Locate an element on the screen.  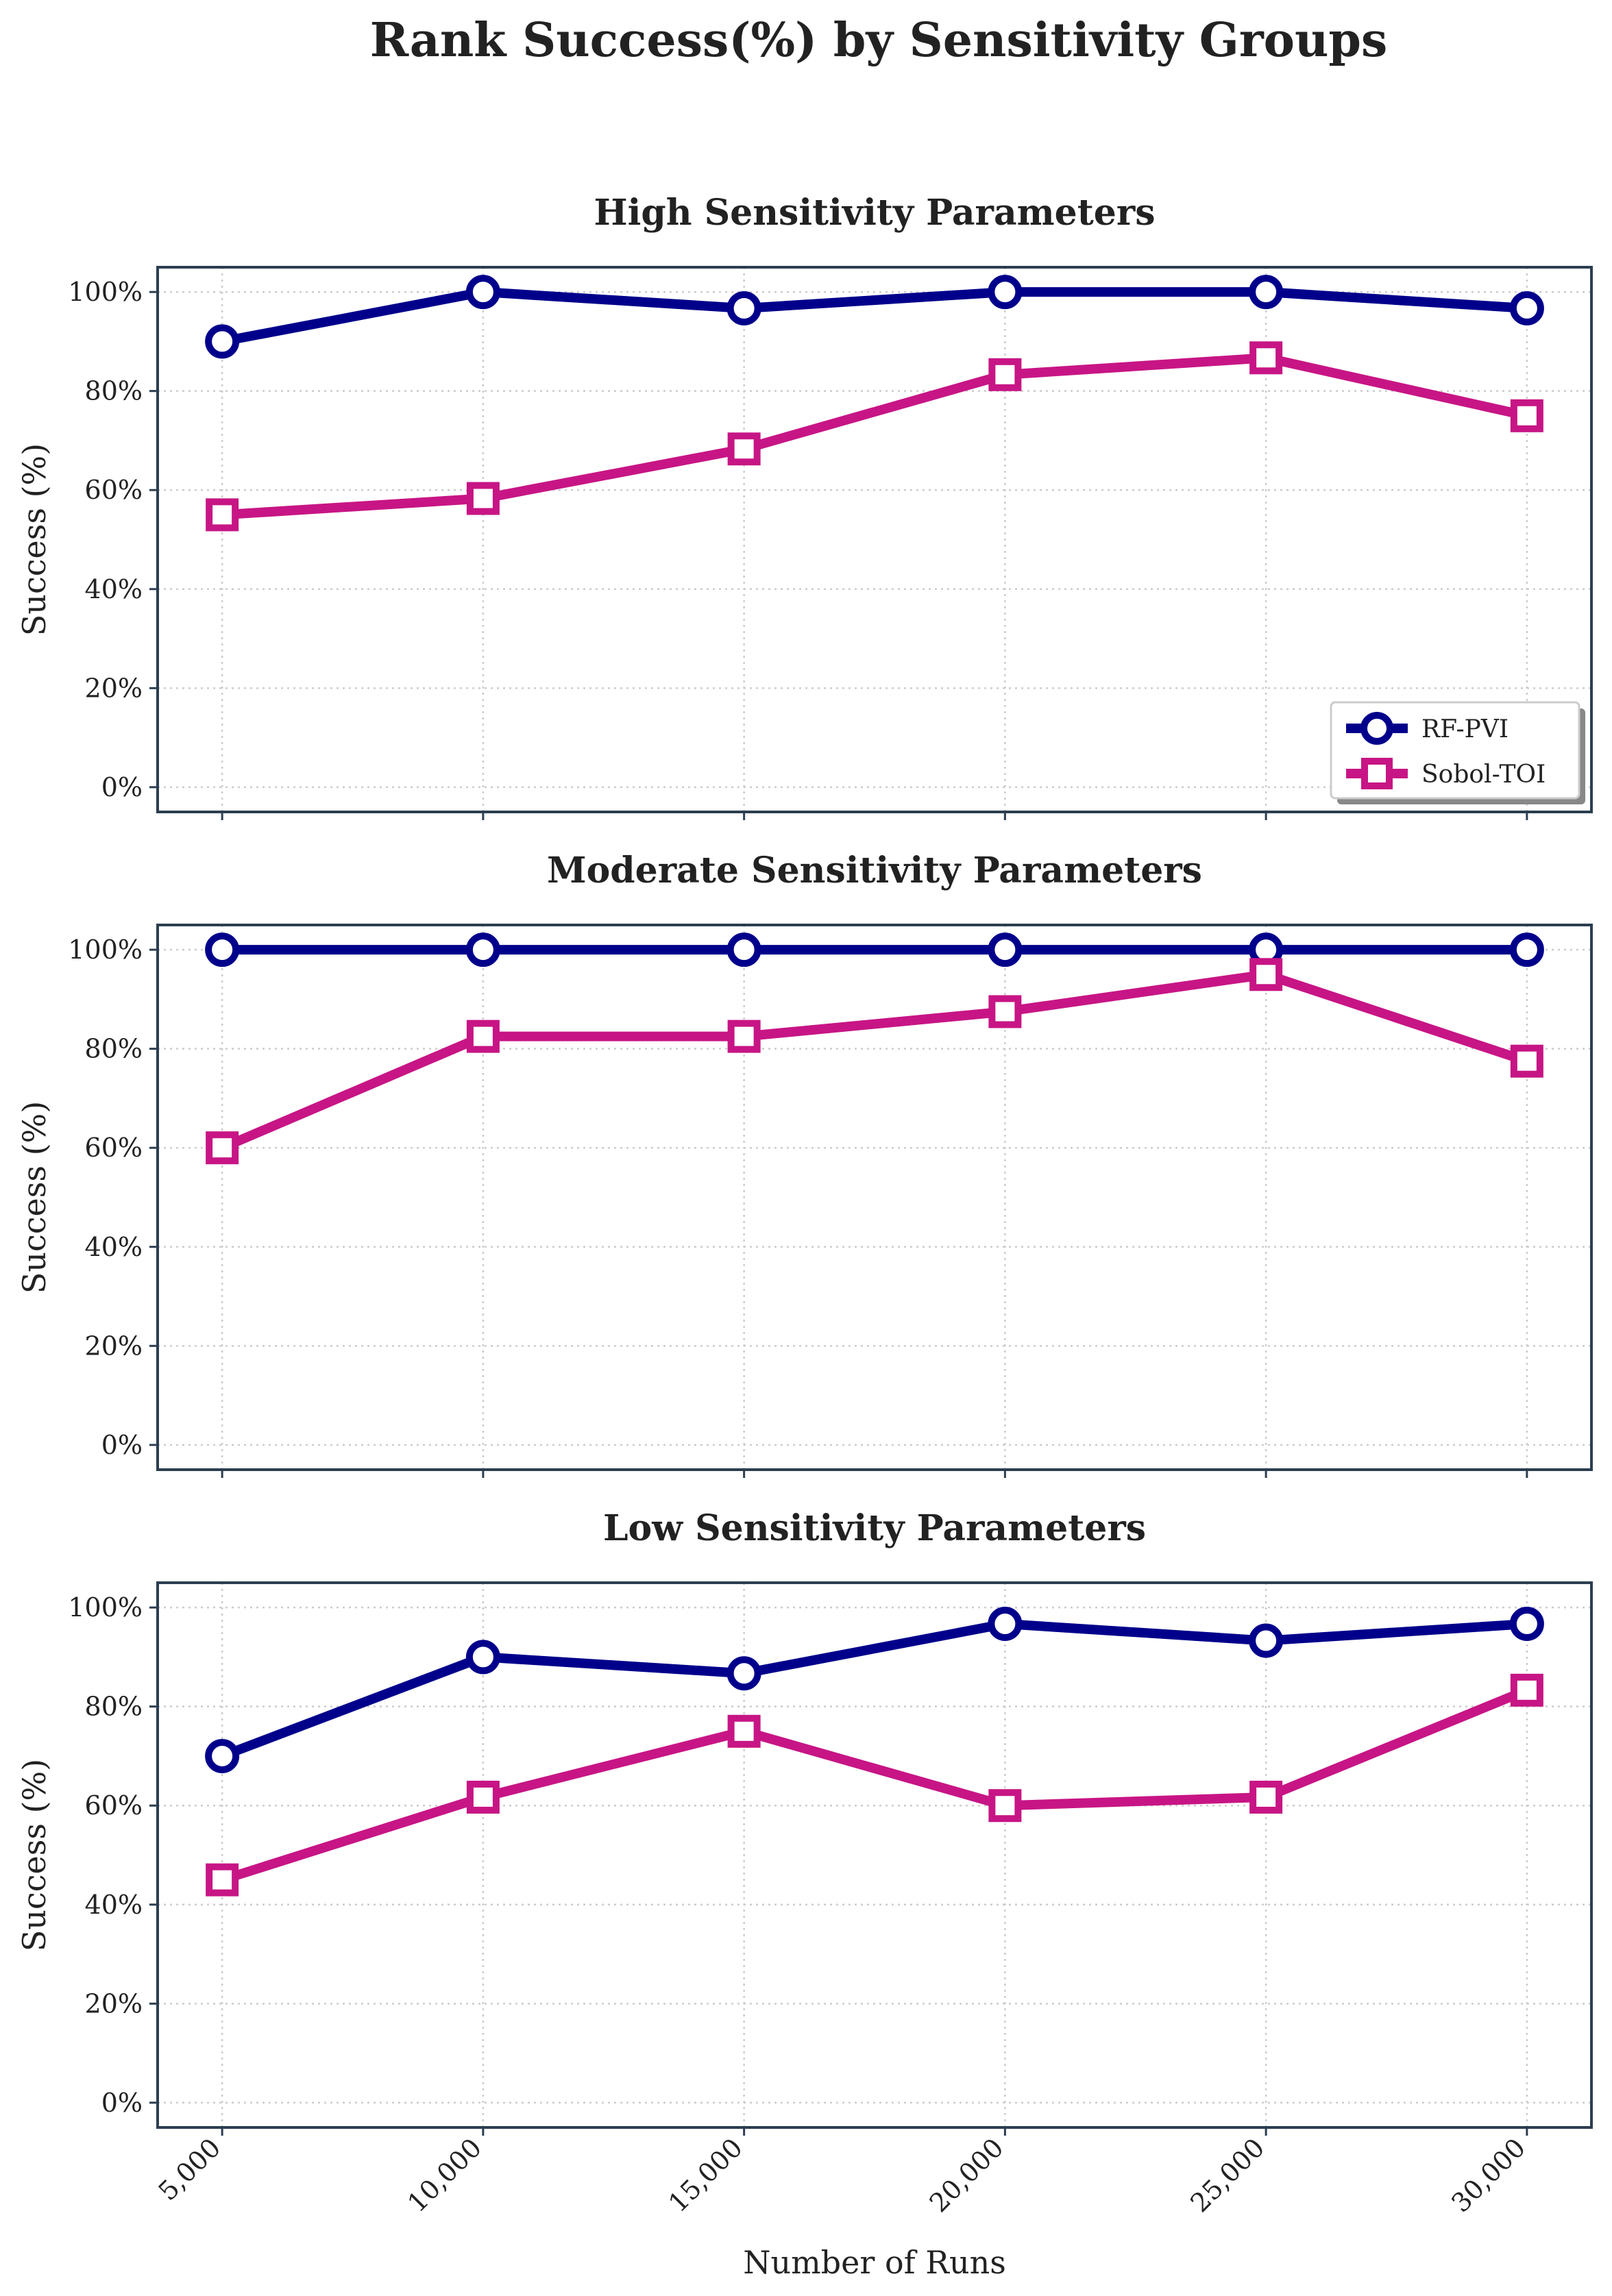
panel-title: Moderate Sensitivity Parameters is located at coordinates (874, 870).